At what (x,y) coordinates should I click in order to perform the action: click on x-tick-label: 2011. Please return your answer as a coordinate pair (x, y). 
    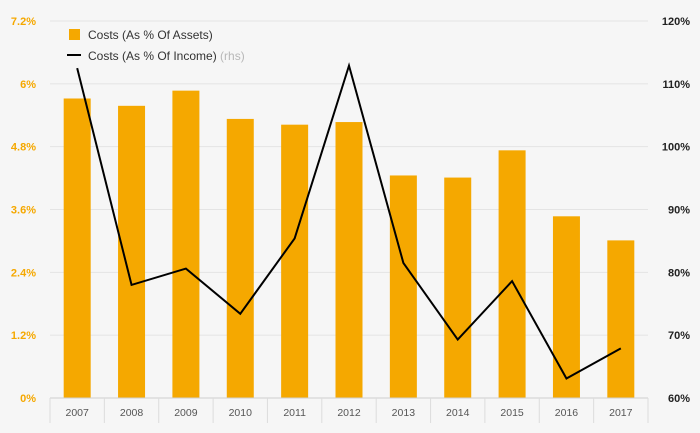
    Looking at the image, I should click on (294, 413).